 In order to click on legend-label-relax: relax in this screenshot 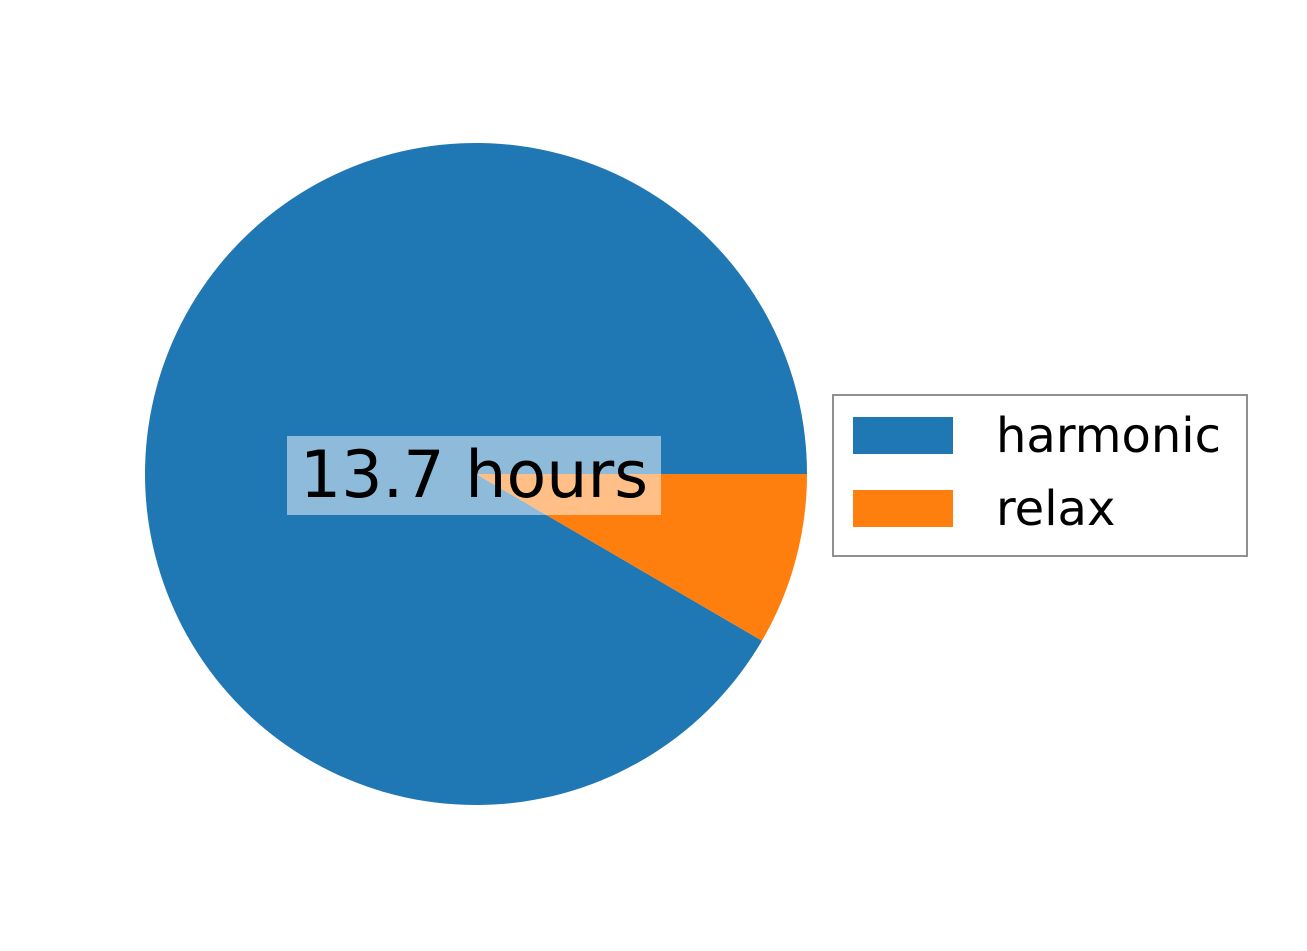, I will do `click(1056, 508)`.